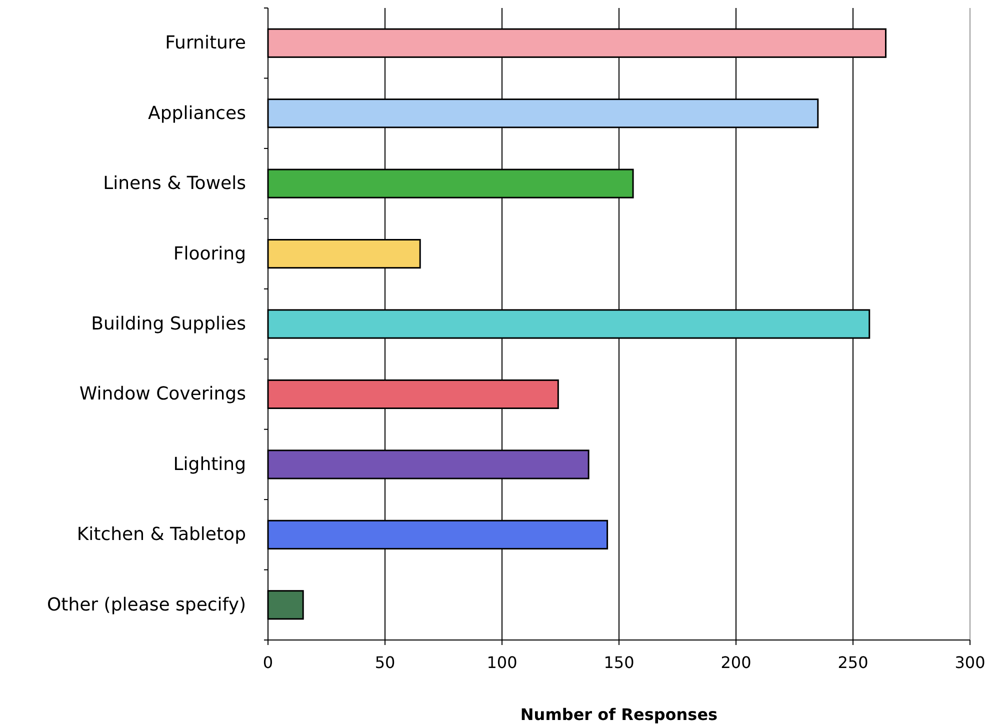  Describe the element at coordinates (205, 43) in the screenshot. I see `y-tick-label: Furniture` at that location.